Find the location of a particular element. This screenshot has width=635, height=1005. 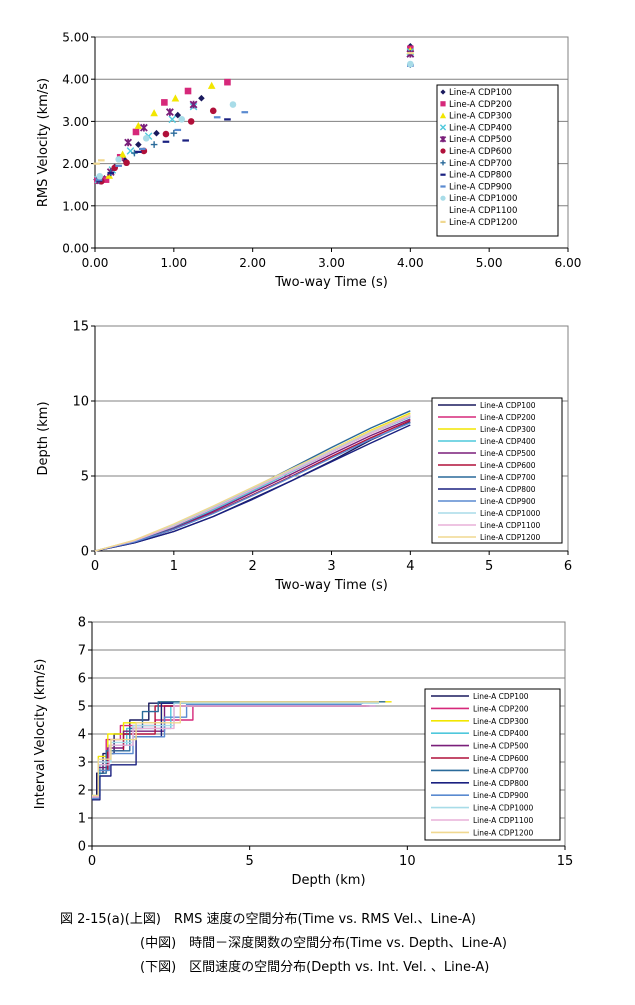

y-axis-title: Interval Velocity (km/s) is located at coordinates (40, 734).